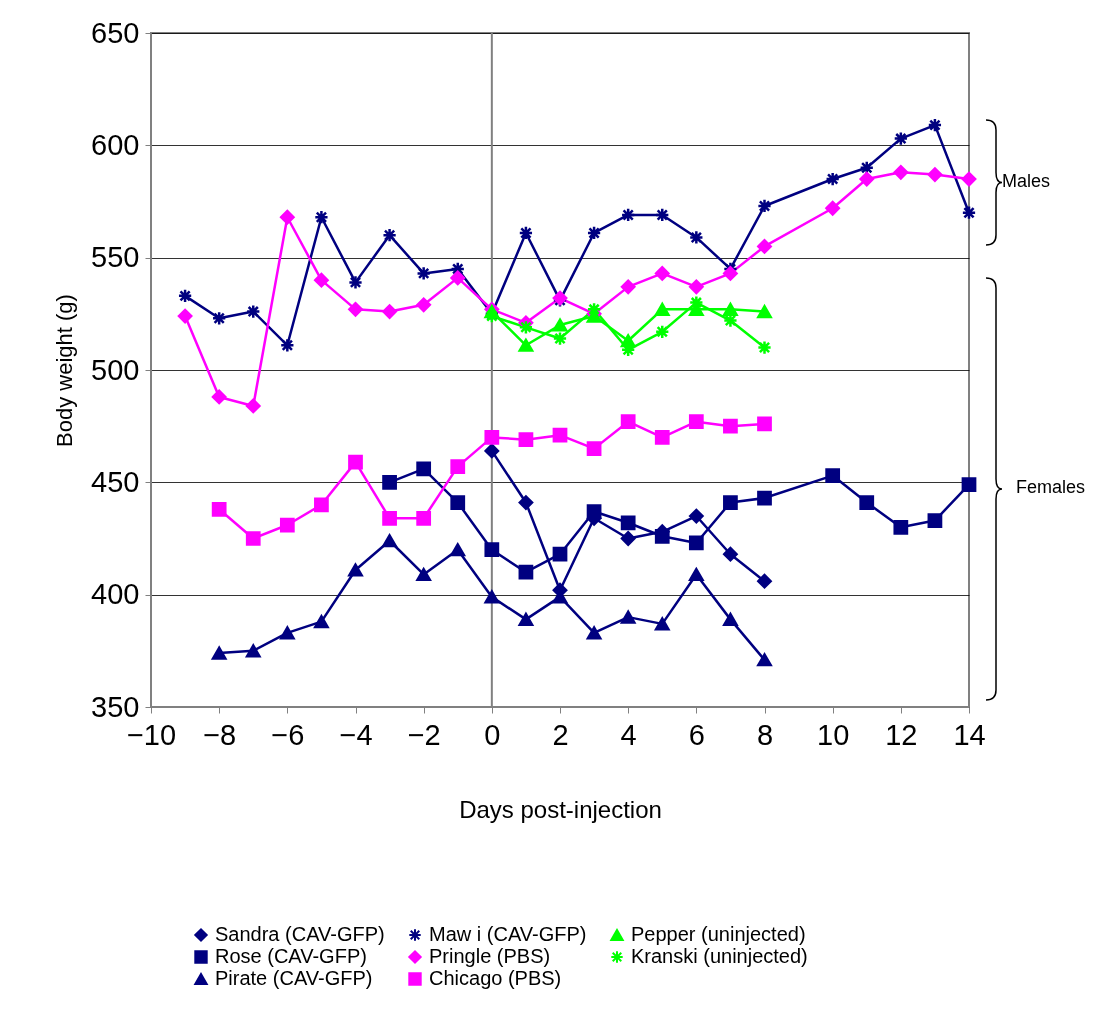  I want to click on x-tick-label: −6, so click(288, 734).